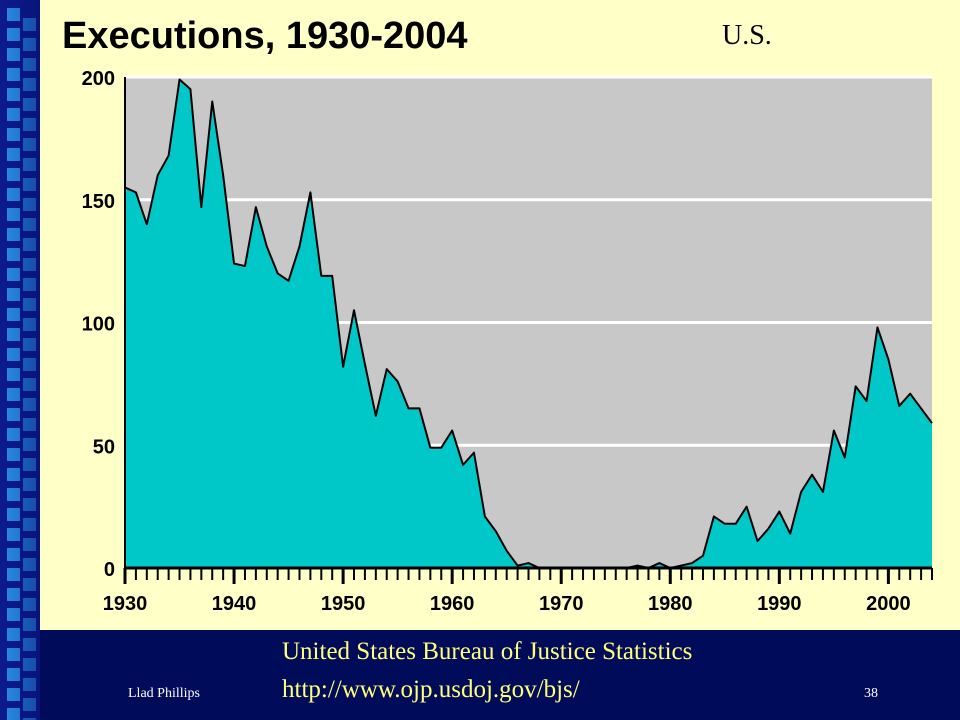  I want to click on author-label: Llad Phillips, so click(164, 693).